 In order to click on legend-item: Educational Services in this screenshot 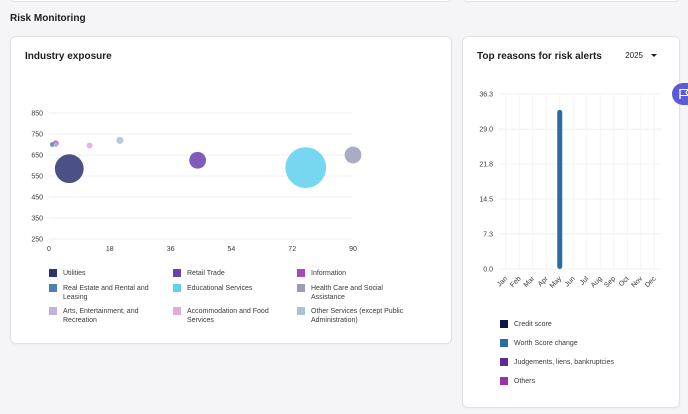, I will do `click(232, 288)`.